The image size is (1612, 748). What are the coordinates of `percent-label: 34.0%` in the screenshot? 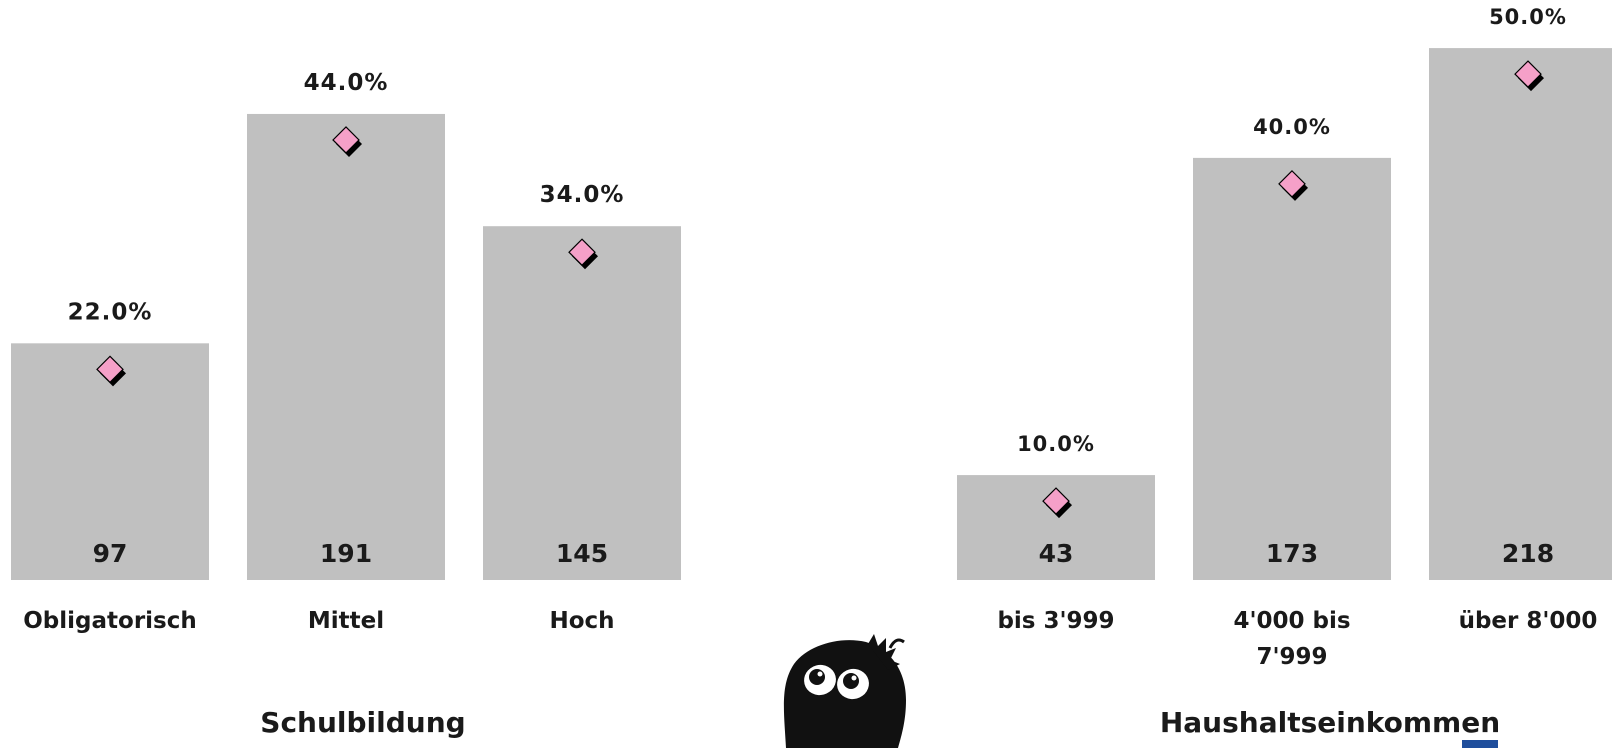 It's located at (582, 195).